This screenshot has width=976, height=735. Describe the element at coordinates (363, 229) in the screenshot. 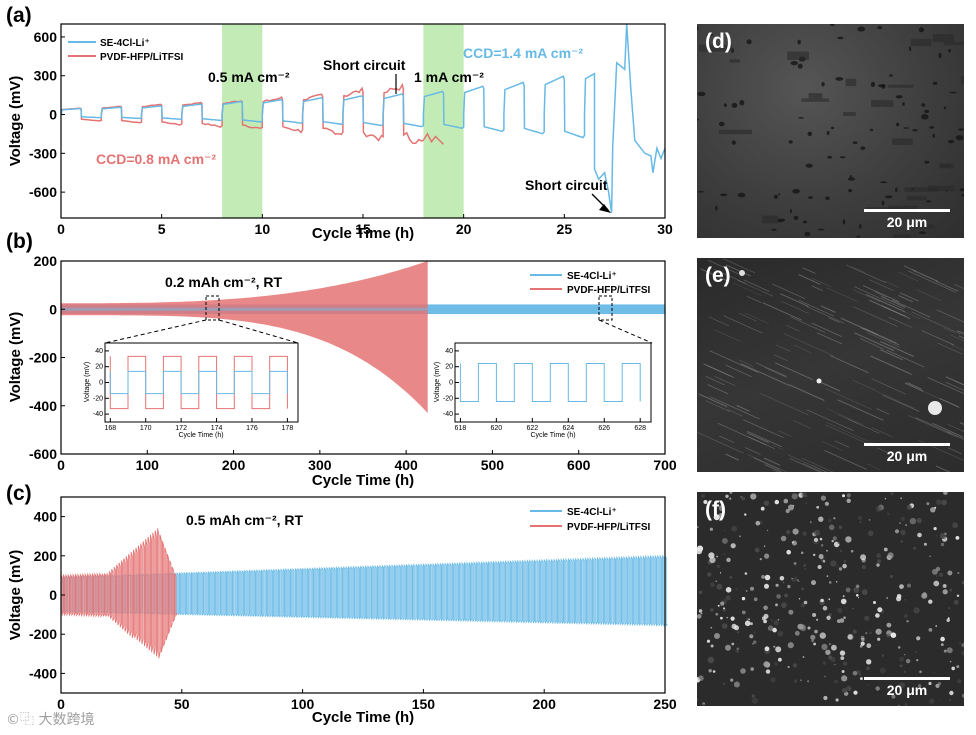

I see `panel-a-xtick-label: 15` at that location.